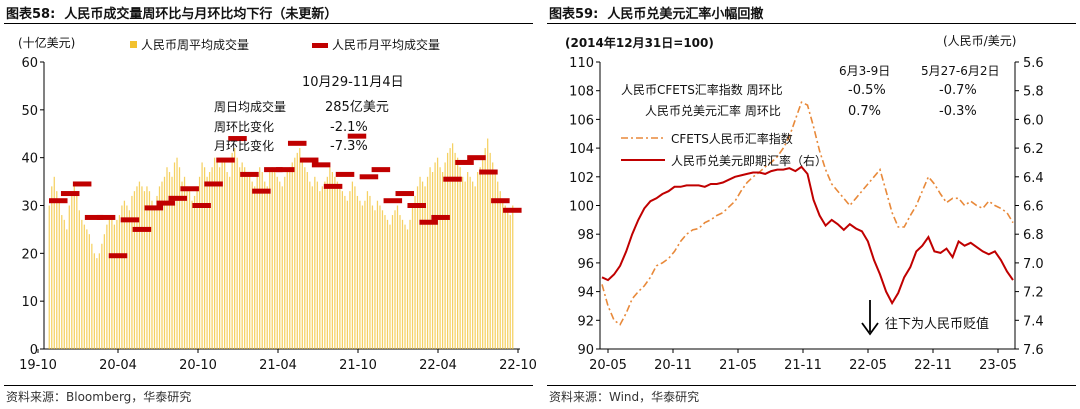 The width and height of the screenshot is (1080, 409). What do you see at coordinates (585, 350) in the screenshot?
I see `right-left-tick-label: 90` at bounding box center [585, 350].